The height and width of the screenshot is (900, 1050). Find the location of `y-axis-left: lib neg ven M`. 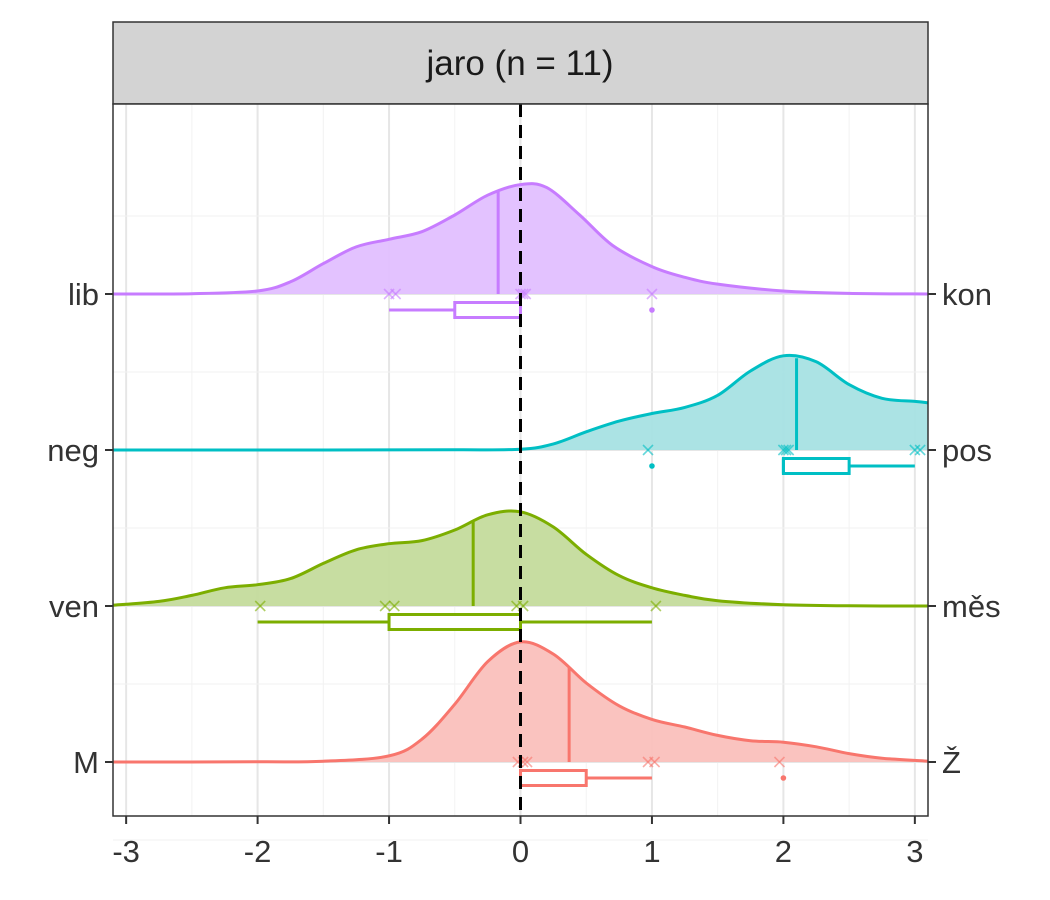

y-axis-left: lib neg ven M is located at coordinates (80, 528).